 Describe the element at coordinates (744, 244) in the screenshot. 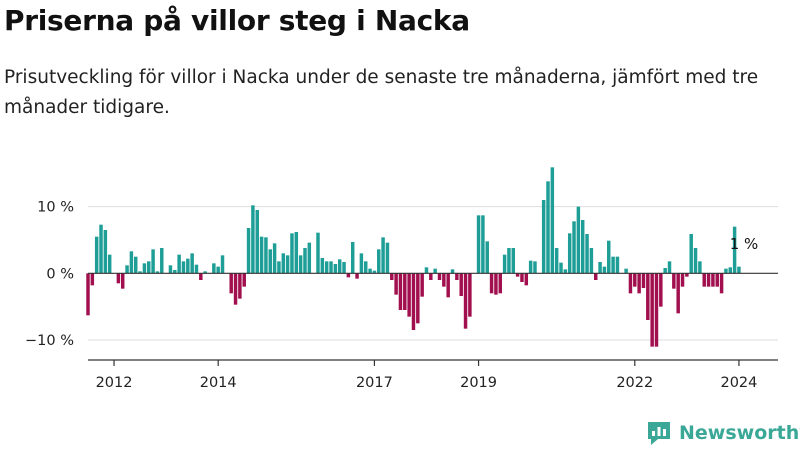

I see `latest-value-annotation: 1 %` at that location.